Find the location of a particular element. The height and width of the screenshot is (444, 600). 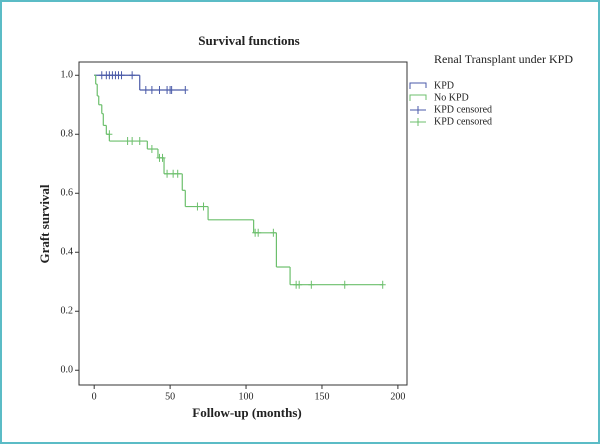

x-tick-label: 150 is located at coordinates (321, 396).